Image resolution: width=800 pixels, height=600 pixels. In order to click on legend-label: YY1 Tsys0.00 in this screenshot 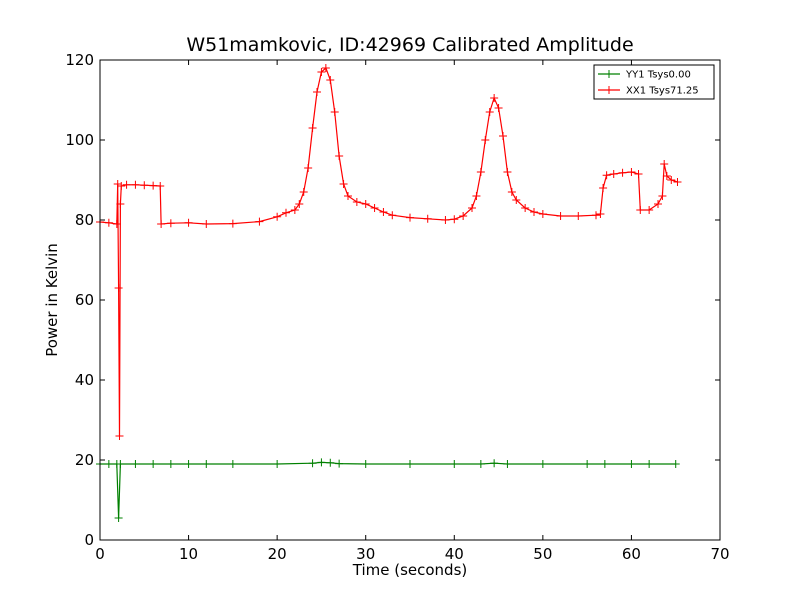, I will do `click(658, 75)`.